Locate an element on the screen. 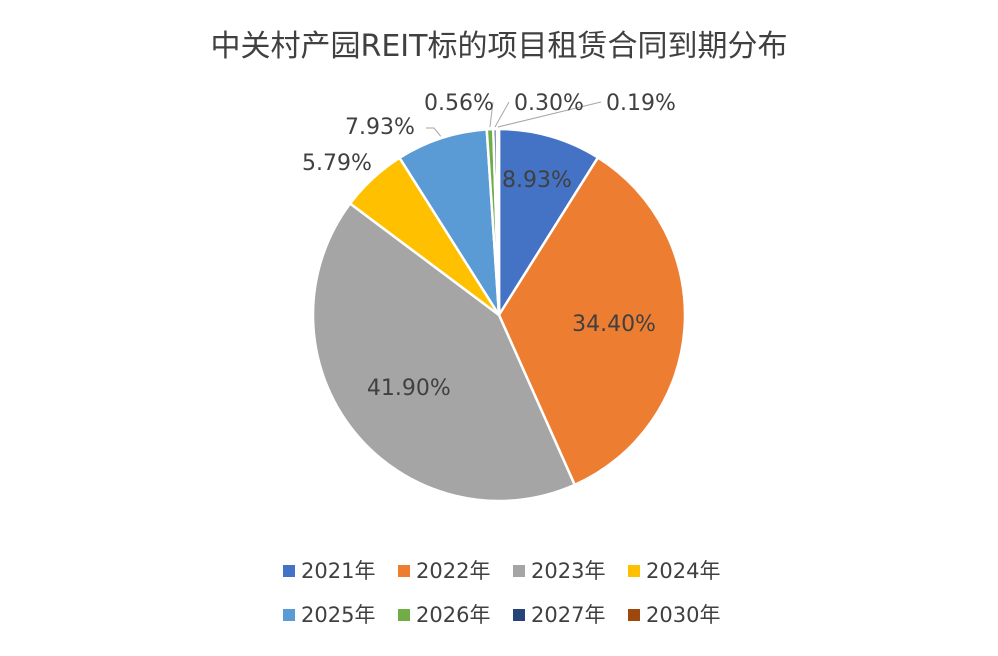 This screenshot has height=656, width=998. slice-label-2022: 34.40% is located at coordinates (614, 324).